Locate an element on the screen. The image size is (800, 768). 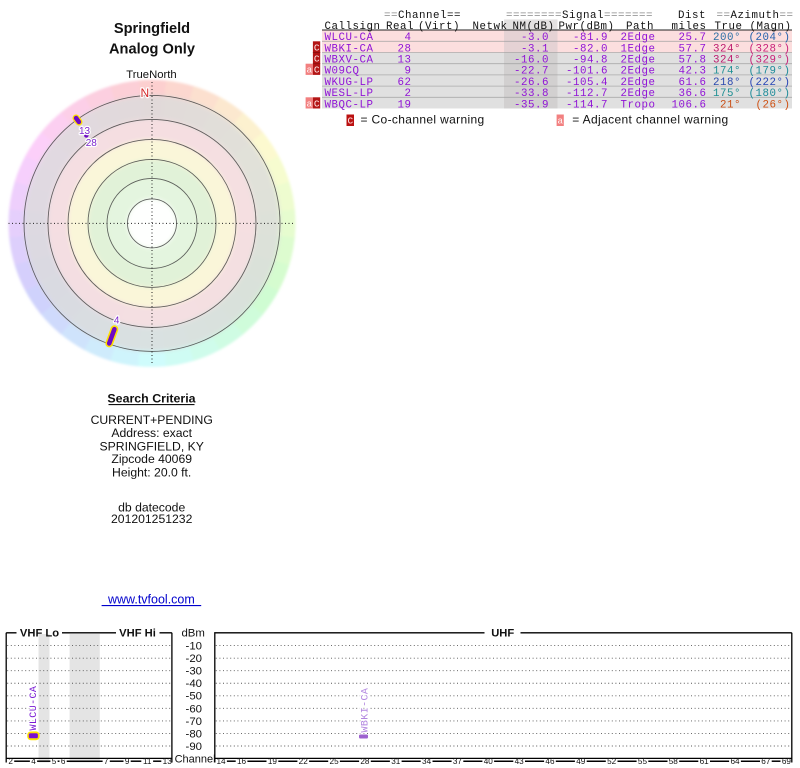
svg-text: 69 is located at coordinates (787, 761).